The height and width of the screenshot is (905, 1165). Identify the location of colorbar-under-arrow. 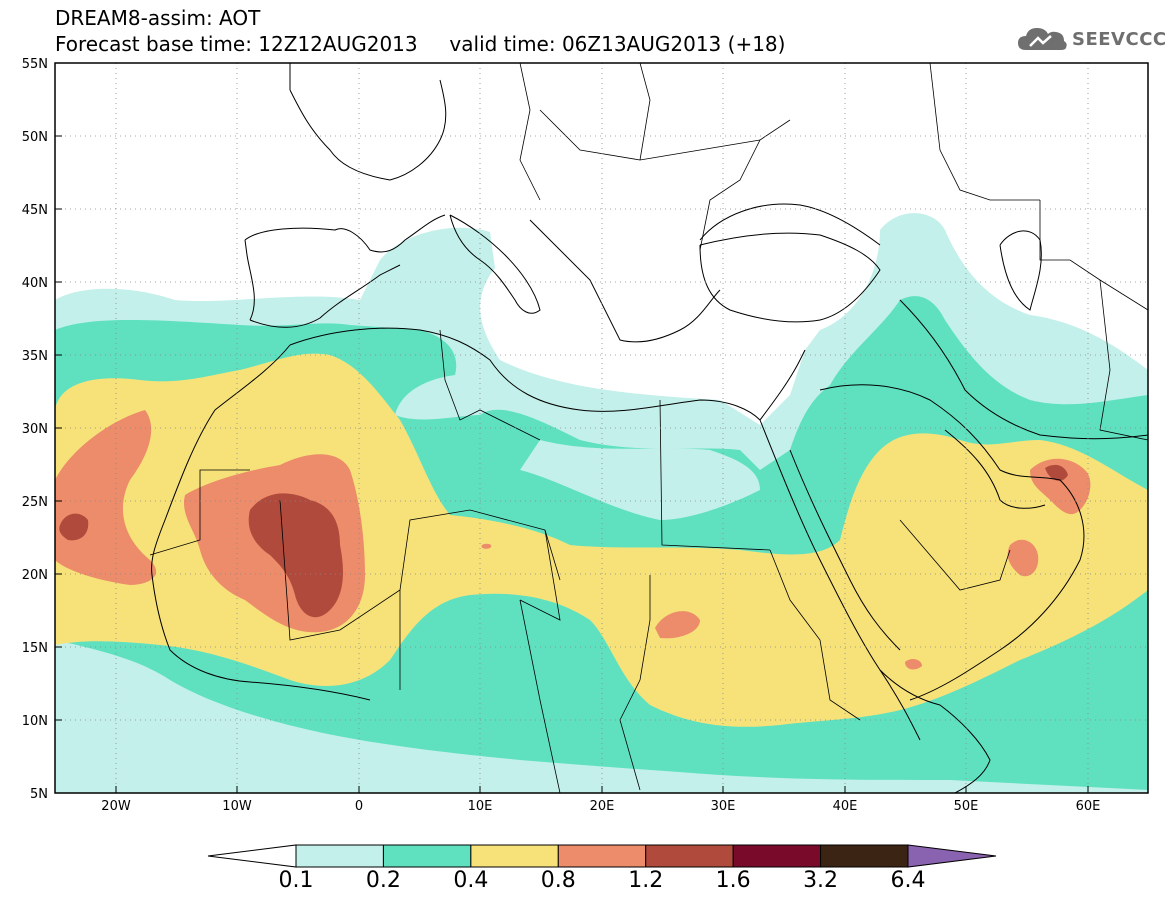
(252, 856).